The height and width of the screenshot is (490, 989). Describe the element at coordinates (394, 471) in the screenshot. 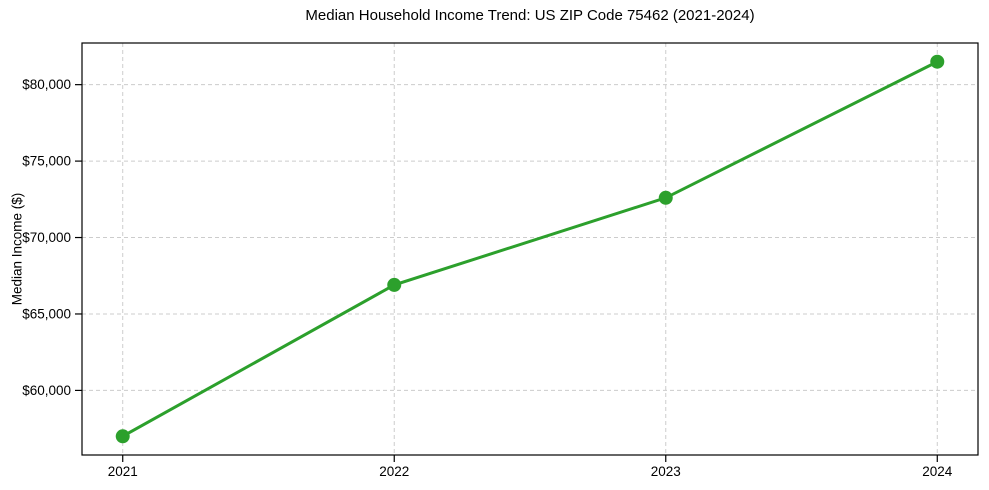

I see `x-tick-label: 2022` at that location.